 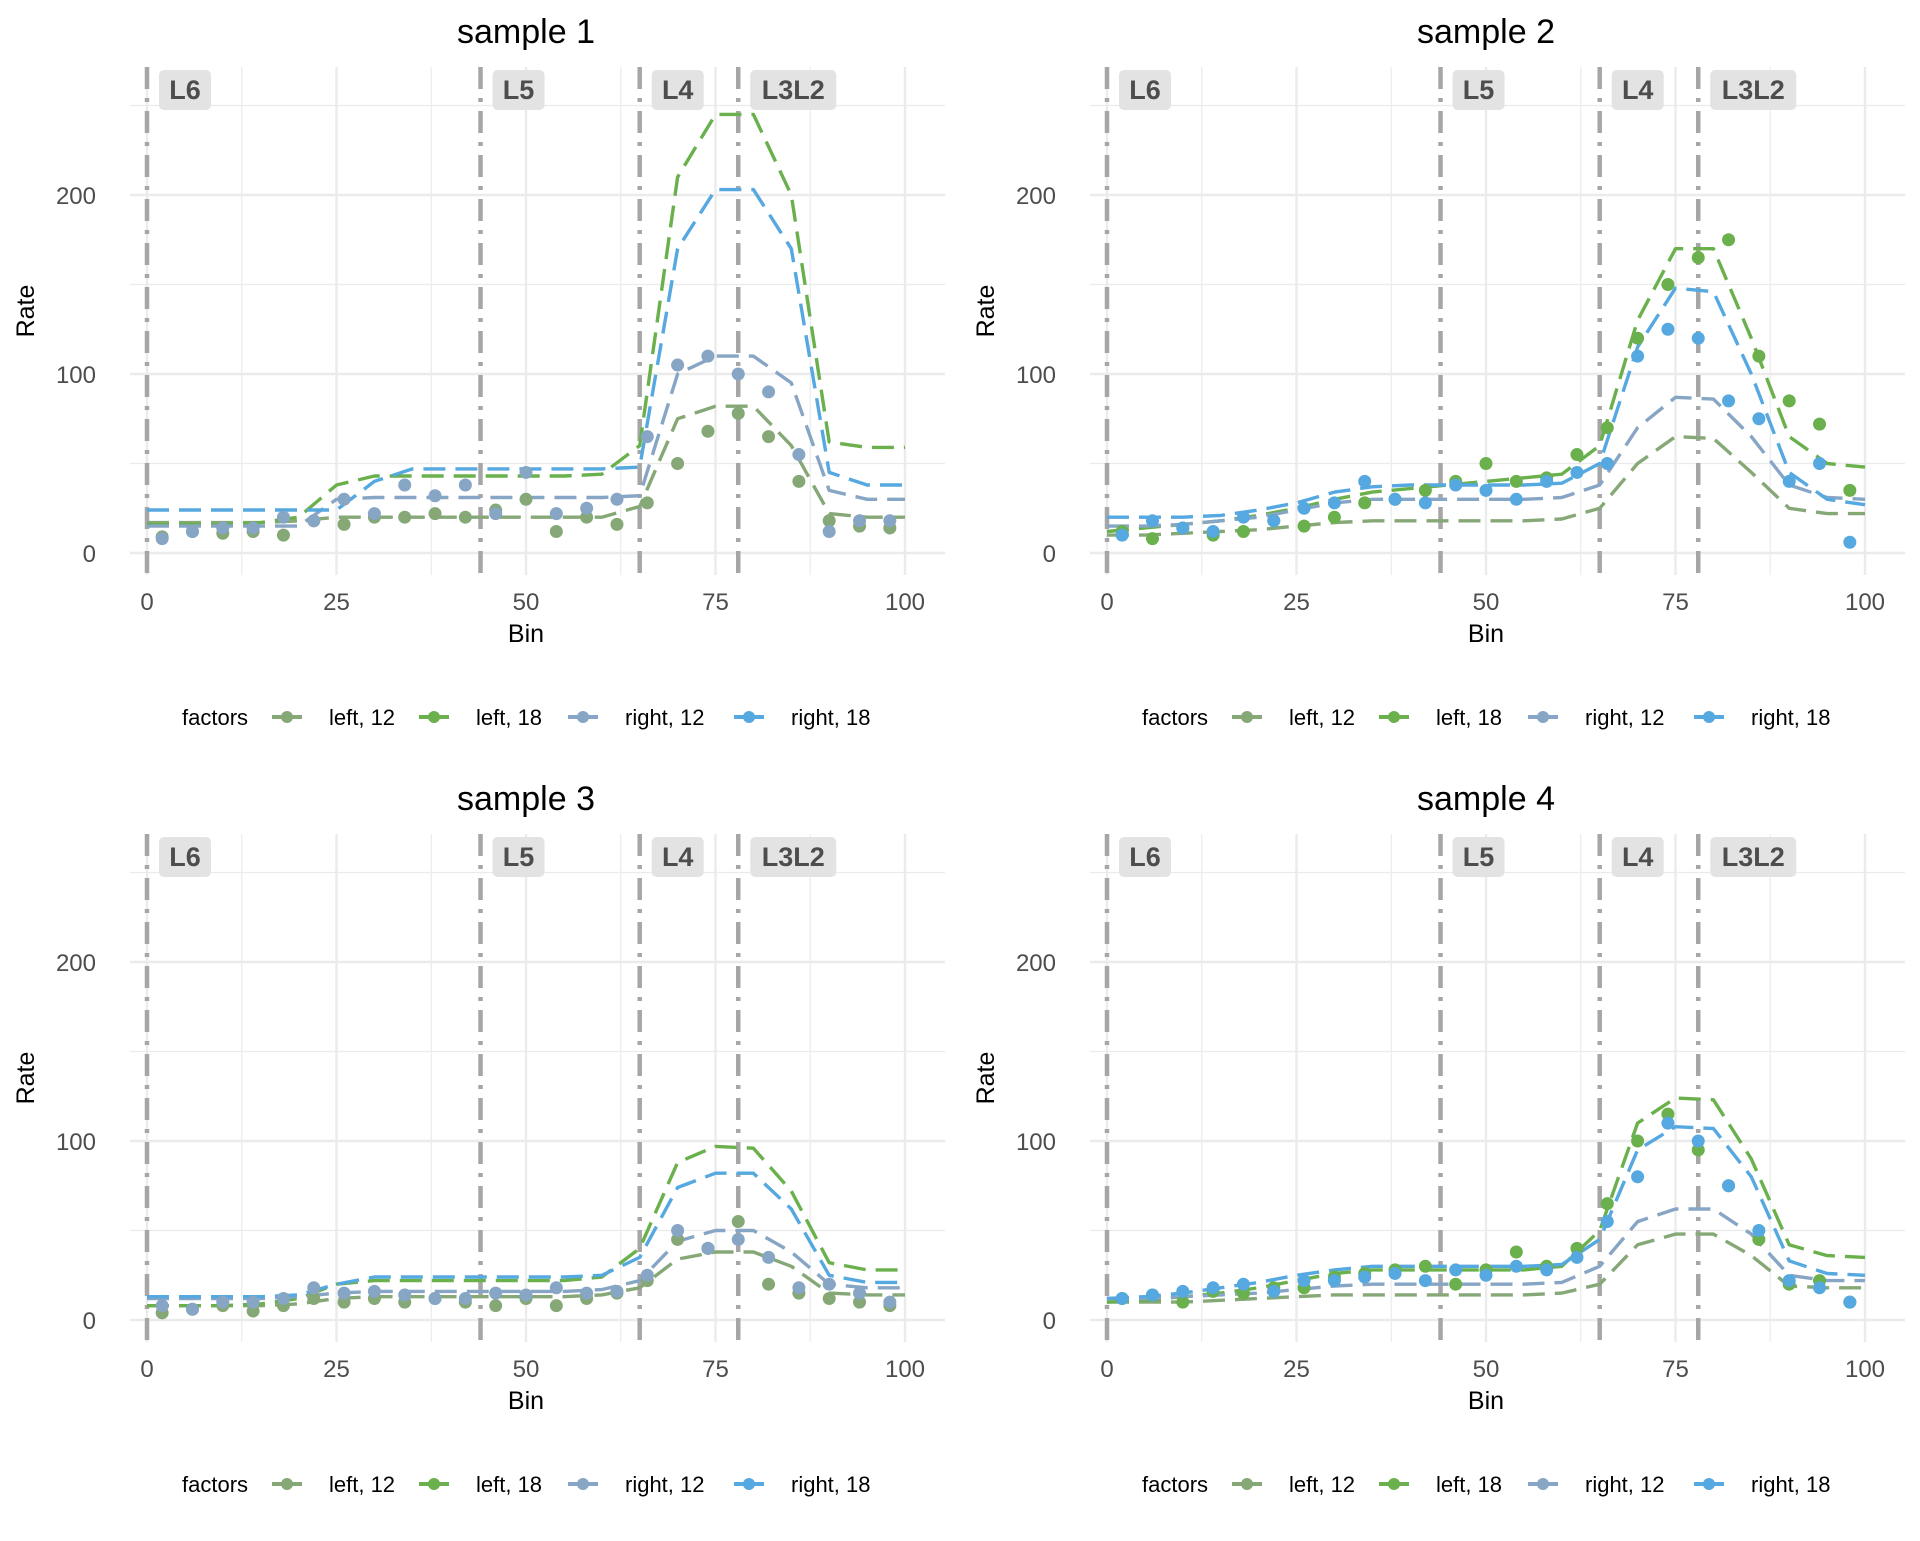 What do you see at coordinates (715, 602) in the screenshot?
I see `x-tick-label: 75` at bounding box center [715, 602].